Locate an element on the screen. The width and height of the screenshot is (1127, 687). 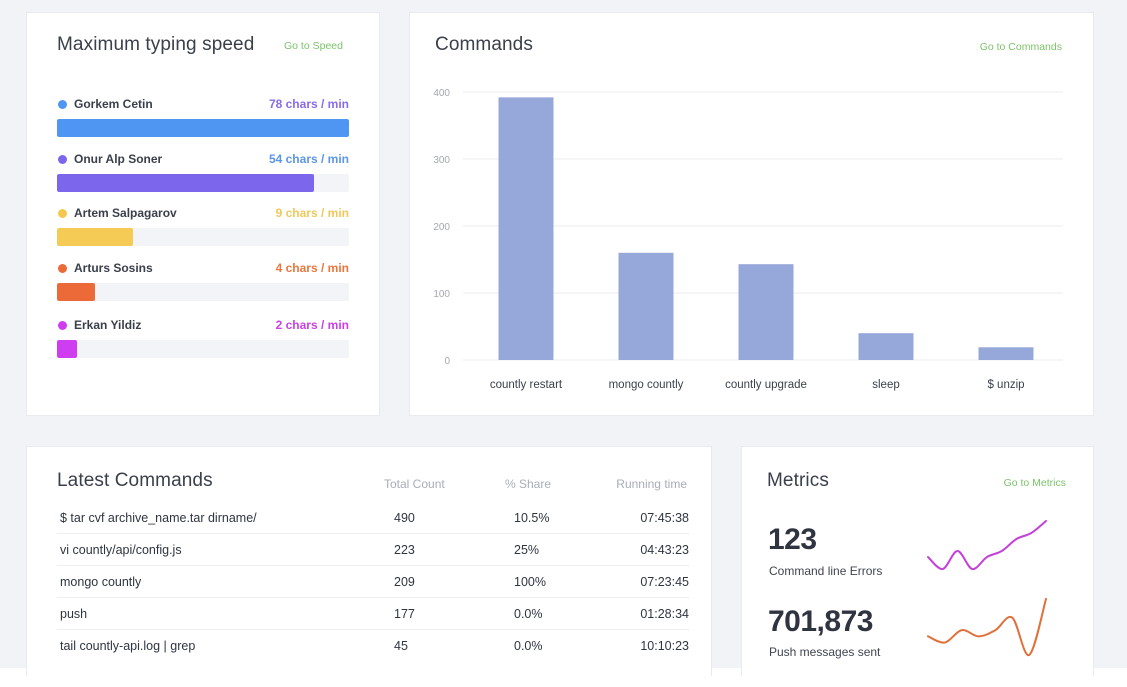
speed-value: 2 chars / min is located at coordinates (312, 325).